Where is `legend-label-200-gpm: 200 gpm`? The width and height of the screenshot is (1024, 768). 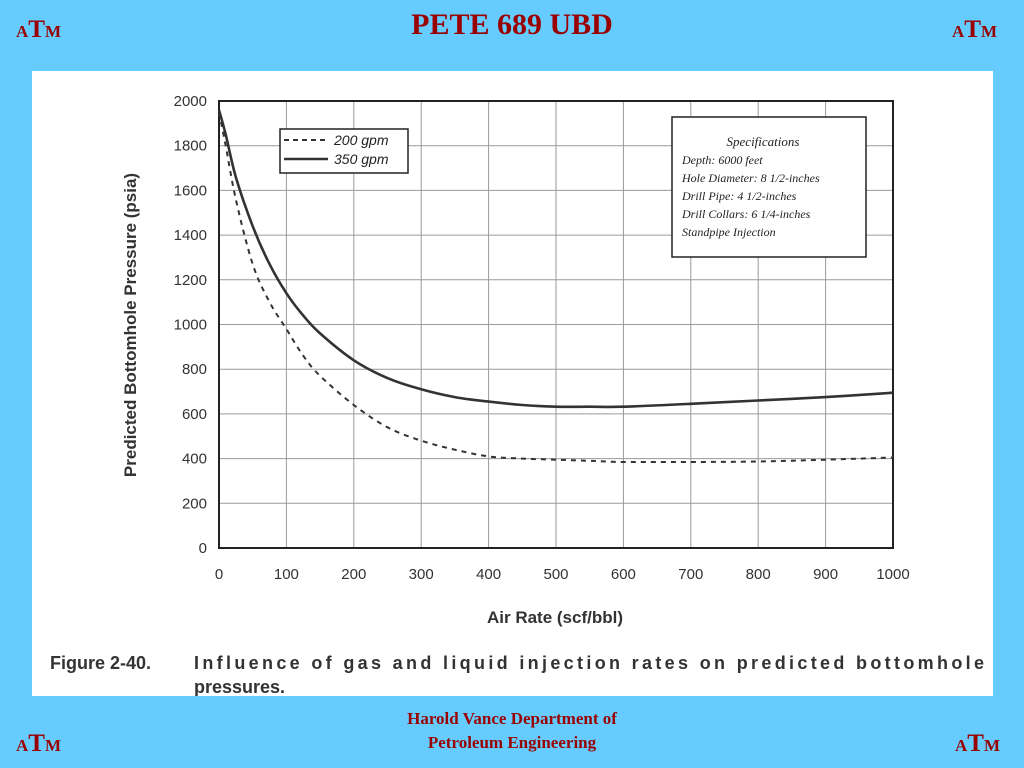
legend-label-200-gpm: 200 gpm is located at coordinates (361, 140).